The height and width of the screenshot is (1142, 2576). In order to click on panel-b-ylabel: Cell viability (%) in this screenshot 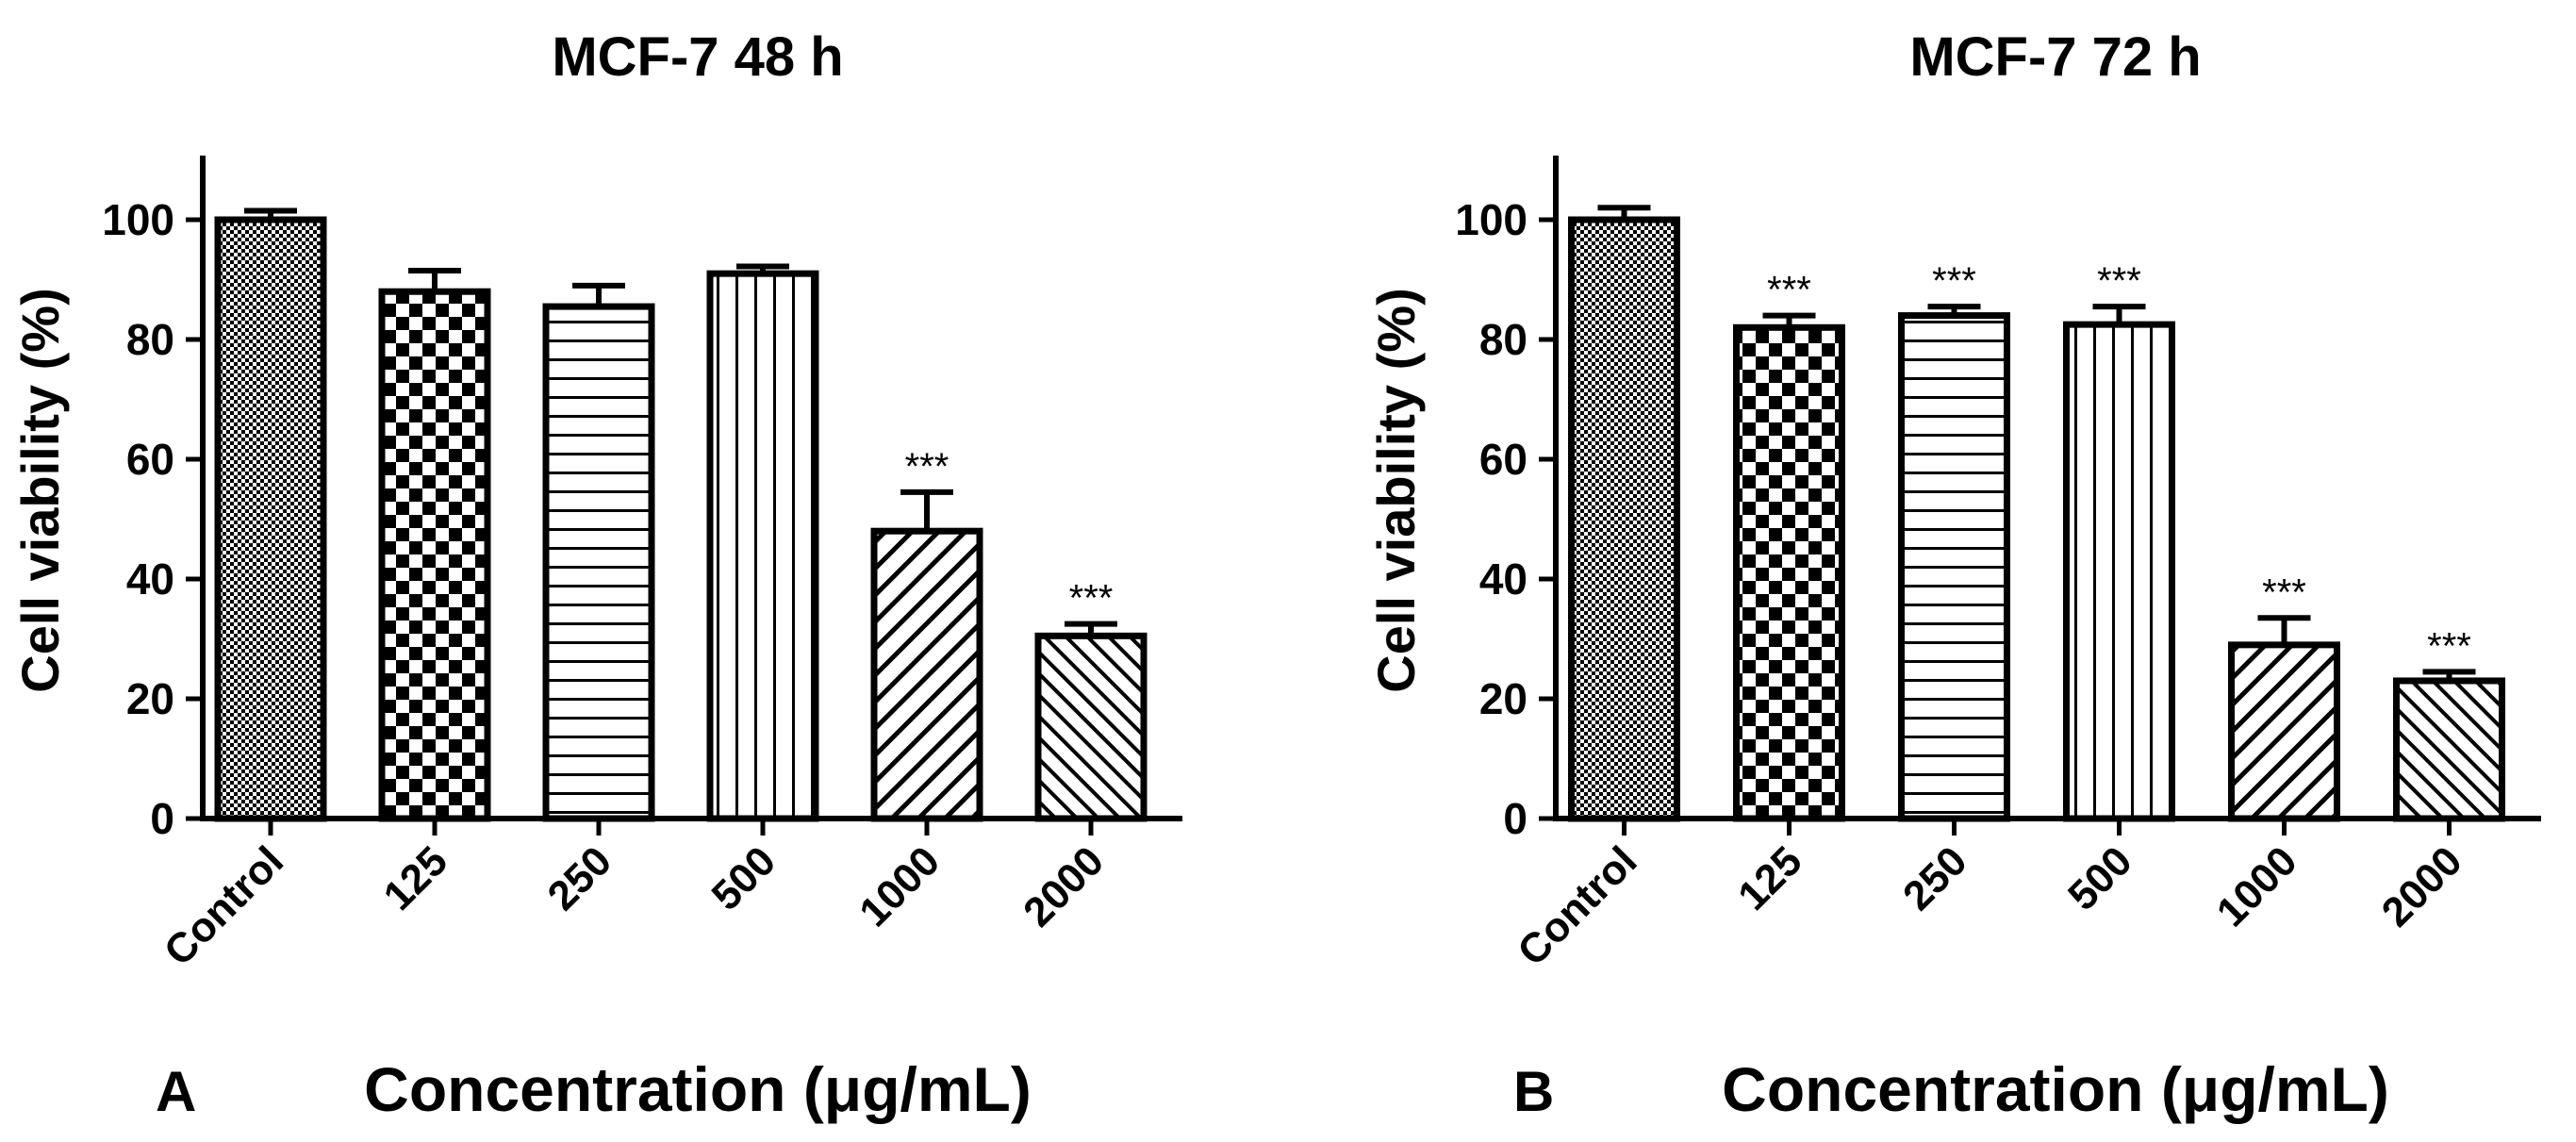, I will do `click(1396, 490)`.